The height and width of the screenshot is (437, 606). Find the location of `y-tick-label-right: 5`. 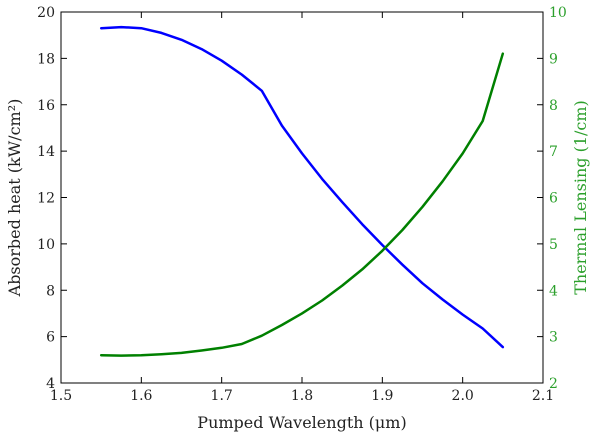

y-tick-label-right: 5 is located at coordinates (553, 245).